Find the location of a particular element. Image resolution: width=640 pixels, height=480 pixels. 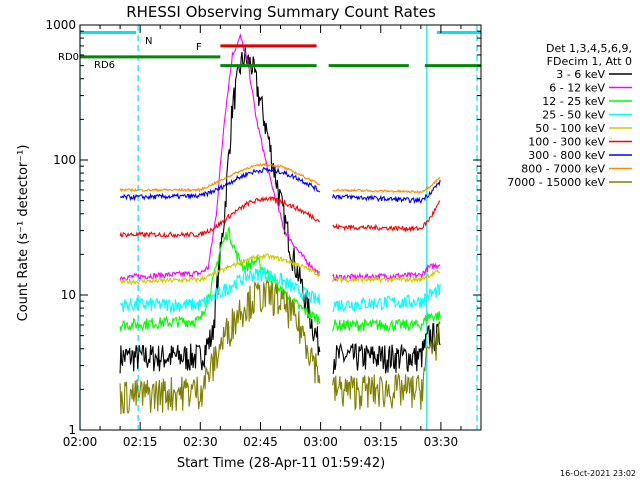

legend-label: 100 - 300 keV is located at coordinates (566, 142).